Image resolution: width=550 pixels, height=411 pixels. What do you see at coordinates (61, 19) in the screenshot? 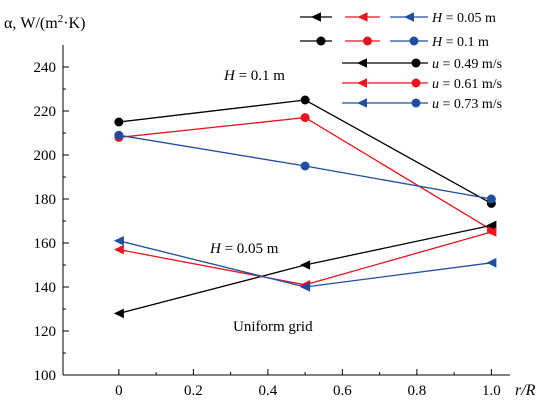
I see `y-axis-title-sup: 2` at bounding box center [61, 19].